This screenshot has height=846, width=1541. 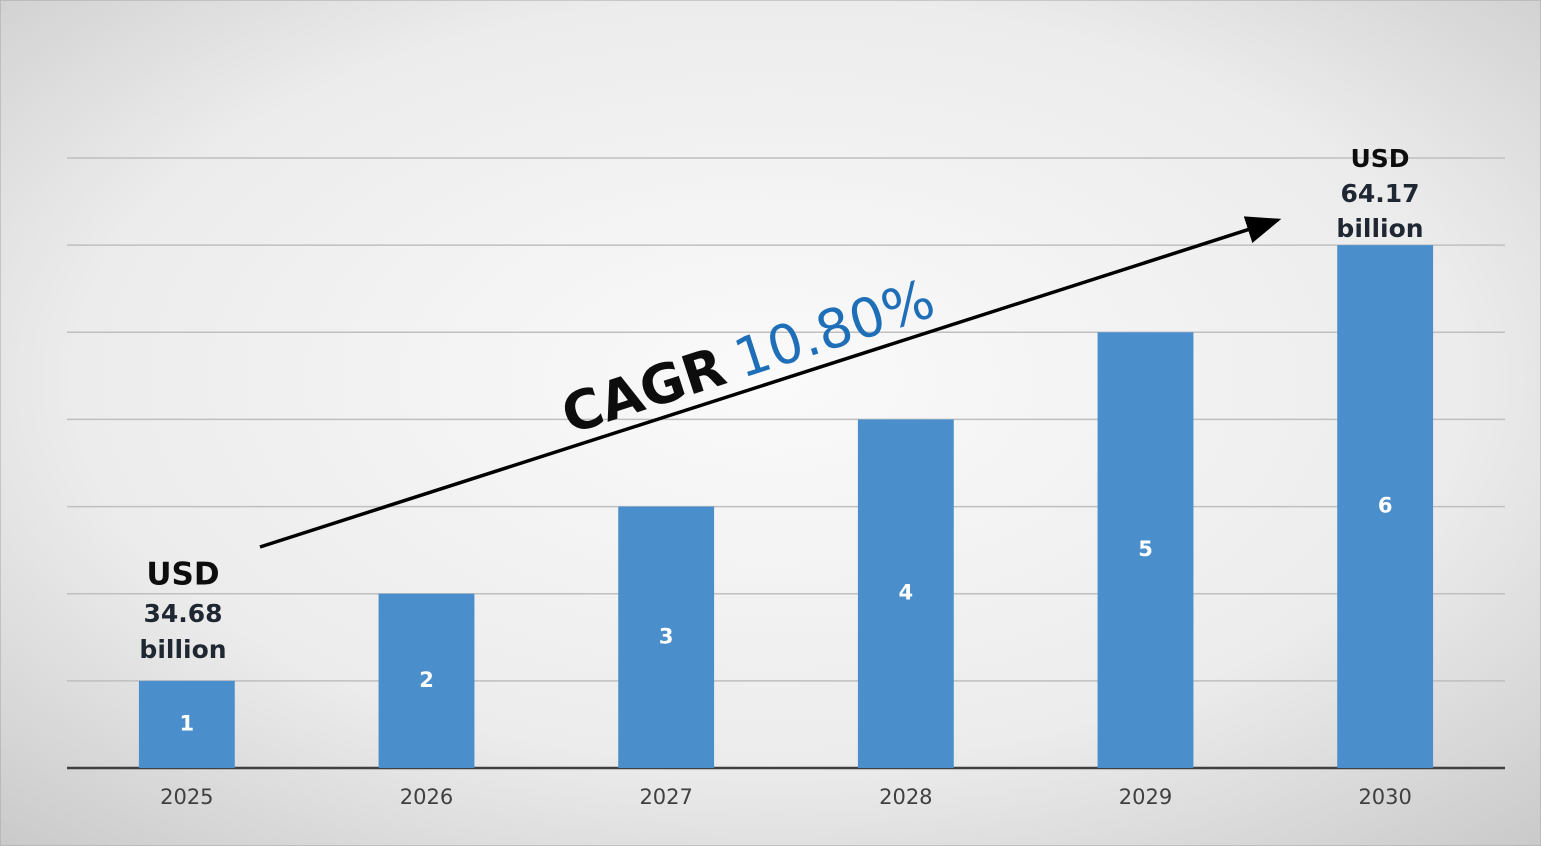 I want to click on value-label: 5, so click(x=1145, y=549).